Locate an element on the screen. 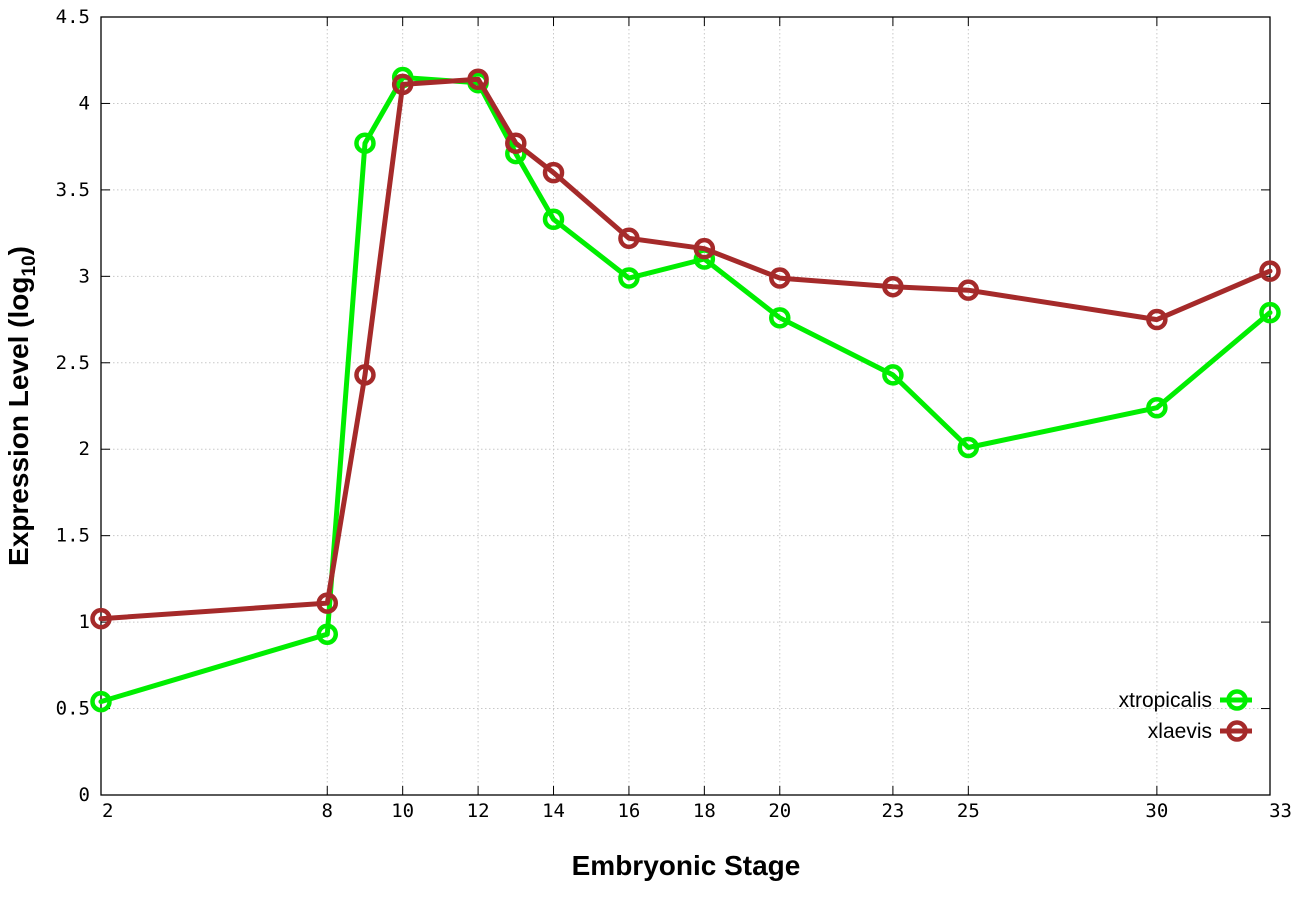  y-axis-title: Expression Level (log10) is located at coordinates (21, 406).